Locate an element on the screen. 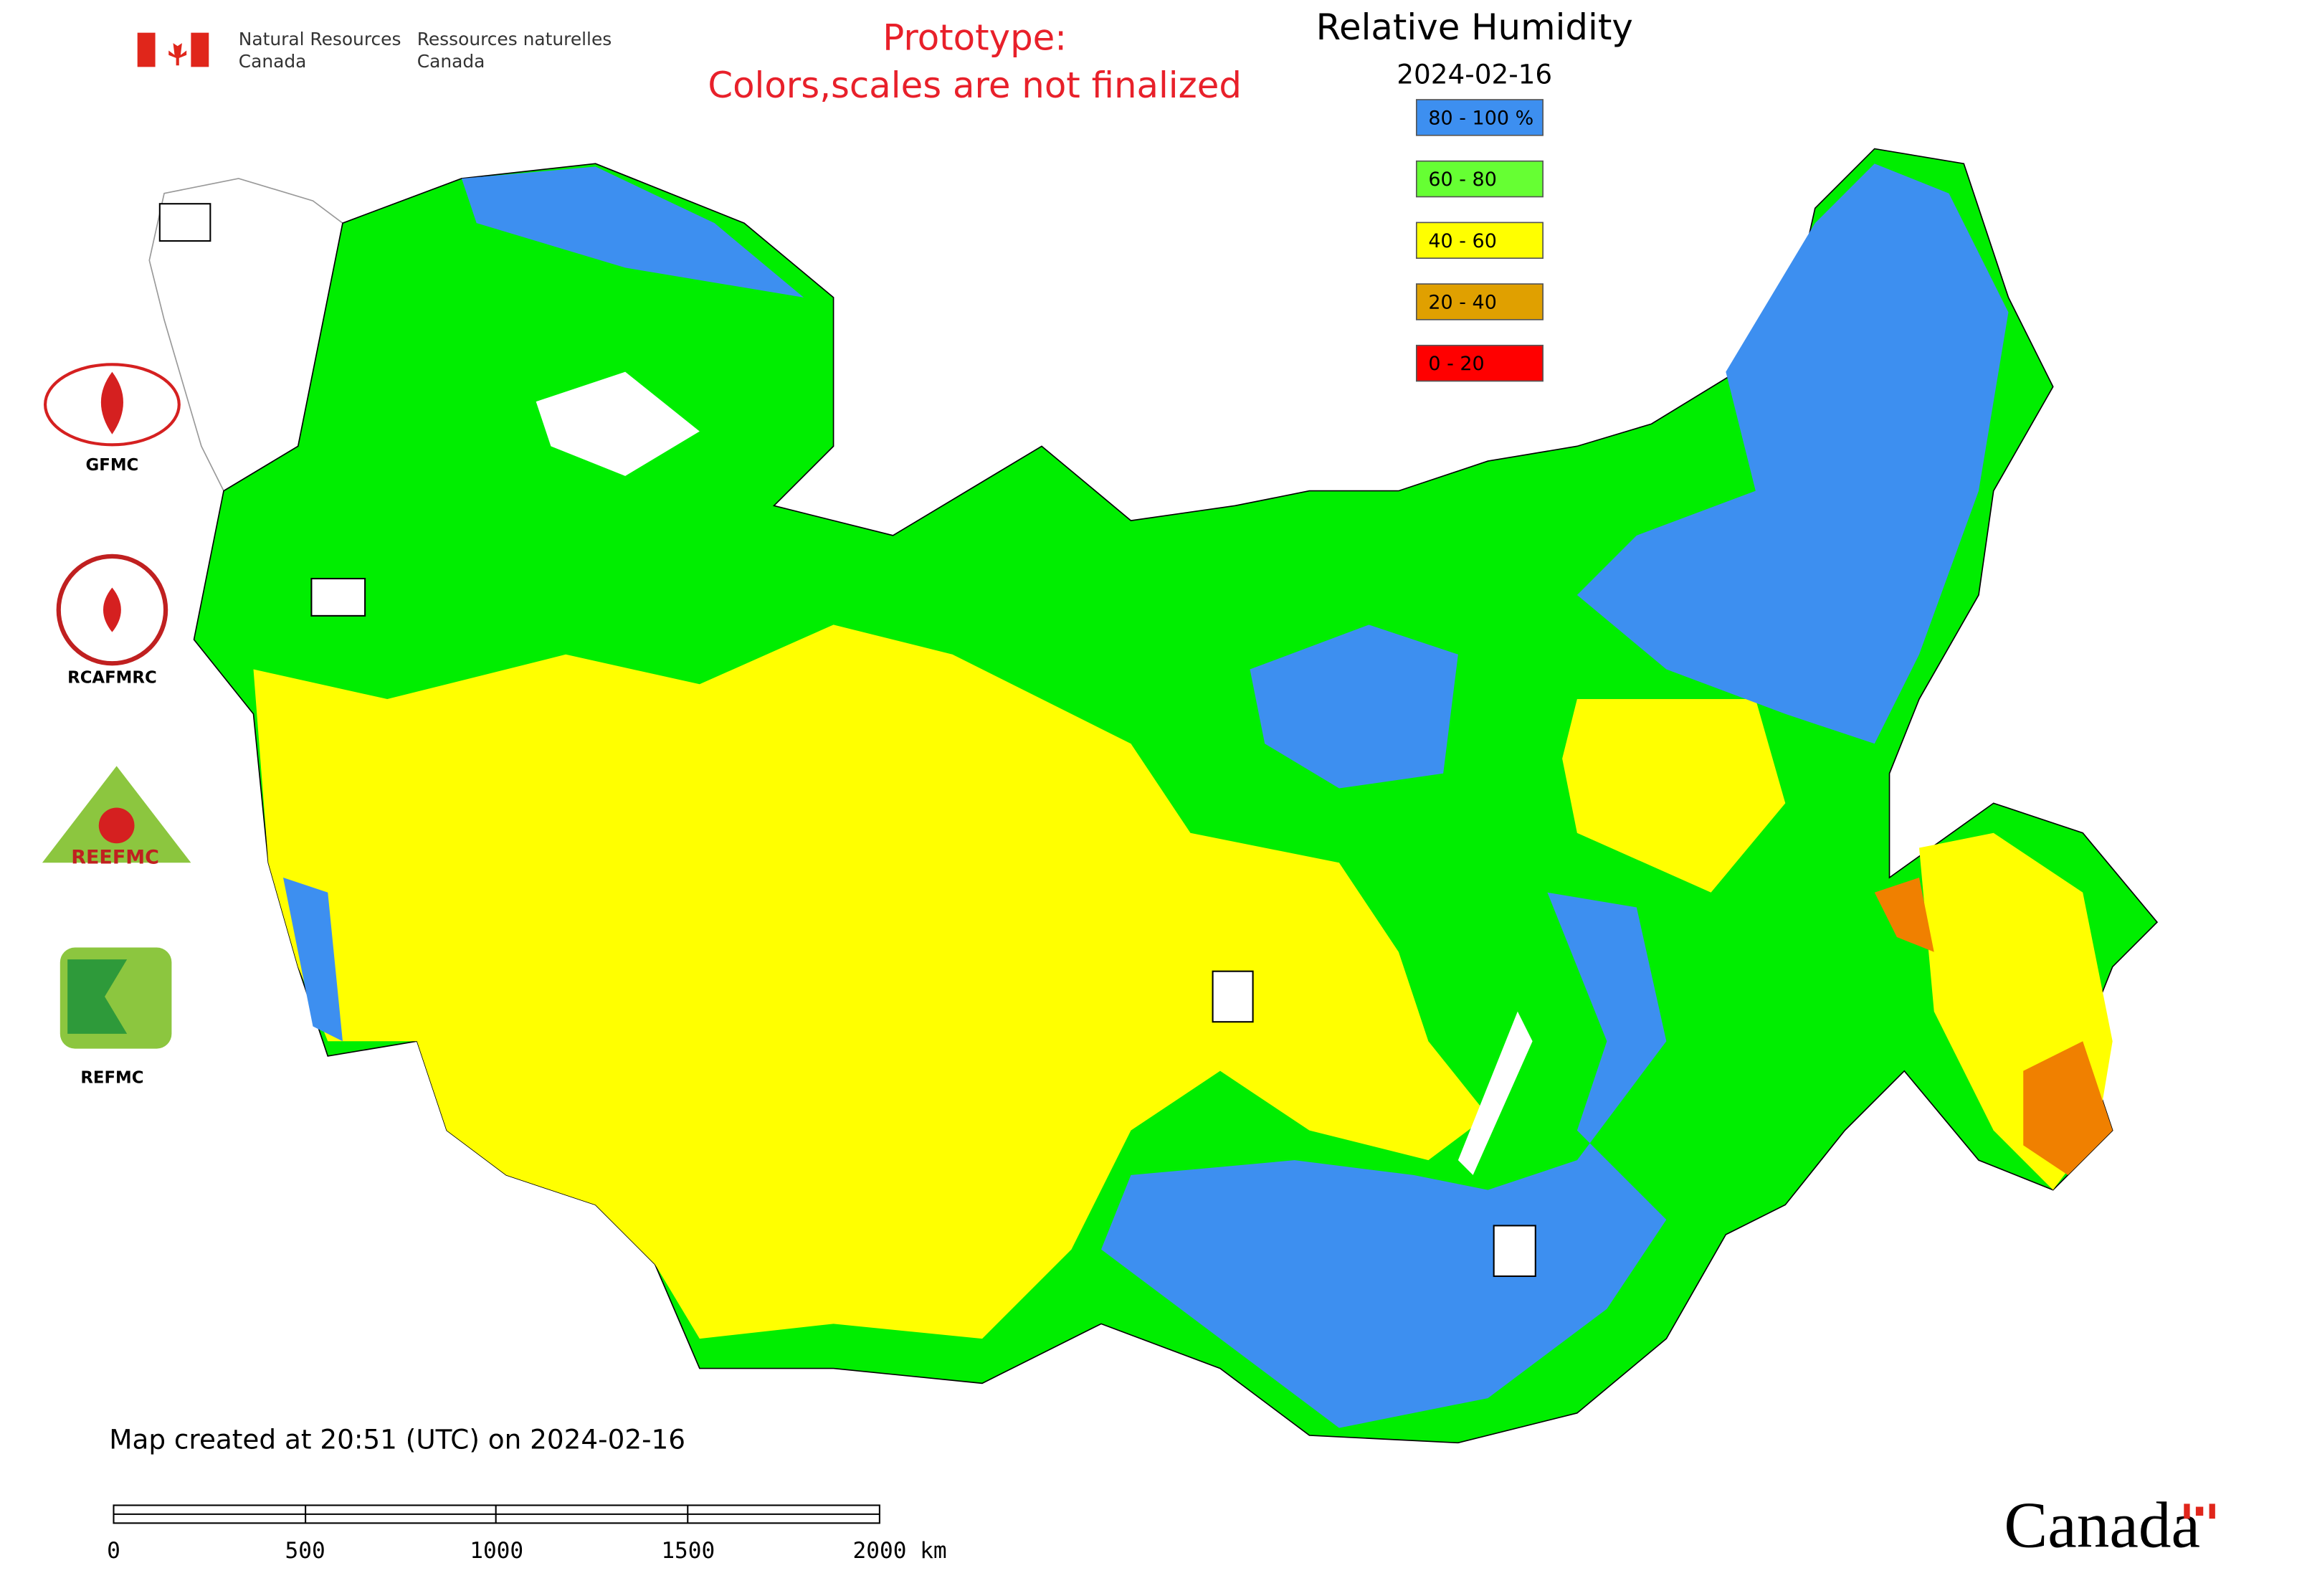 The image size is (2302, 1596). map-title: Relative Humidity is located at coordinates (1474, 27).